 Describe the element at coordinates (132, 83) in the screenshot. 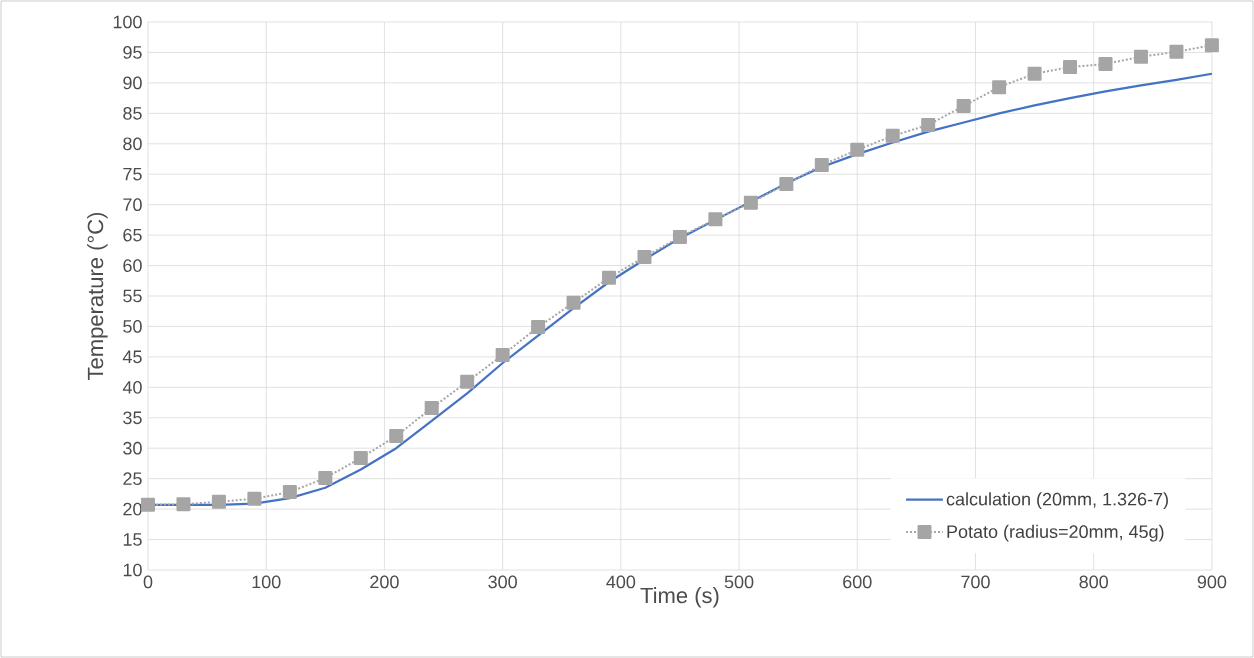

I see `y-tick-label: 90` at that location.